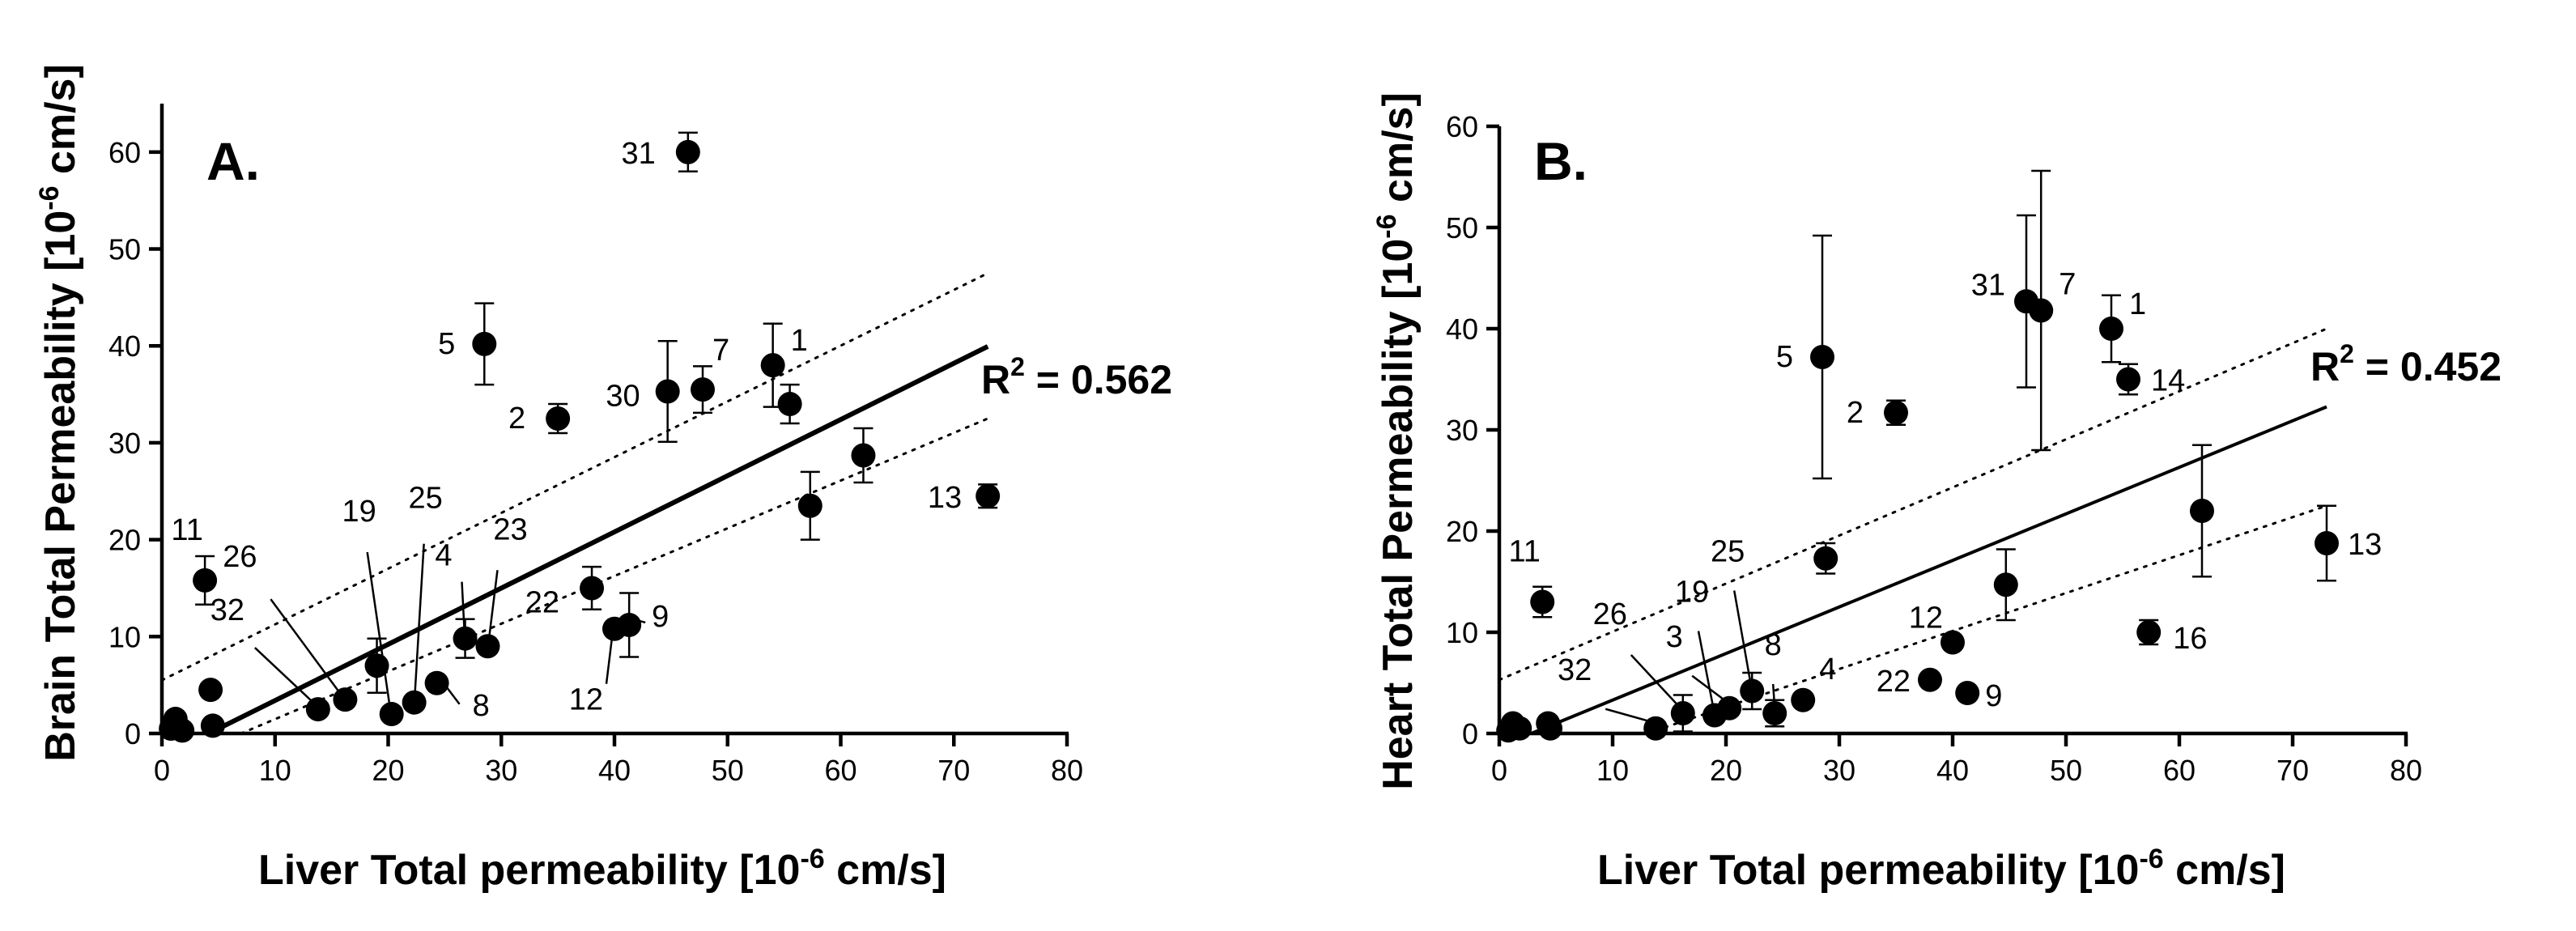  Describe the element at coordinates (227, 610) in the screenshot. I see `point-label: 32` at that location.